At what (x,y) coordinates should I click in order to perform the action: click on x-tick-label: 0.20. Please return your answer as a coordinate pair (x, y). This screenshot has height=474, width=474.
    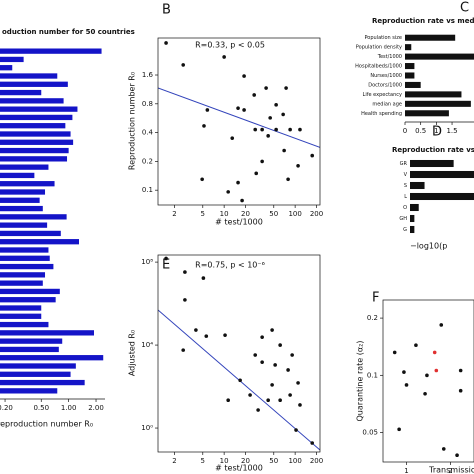
    Looking at the image, I should click on (6, 408).